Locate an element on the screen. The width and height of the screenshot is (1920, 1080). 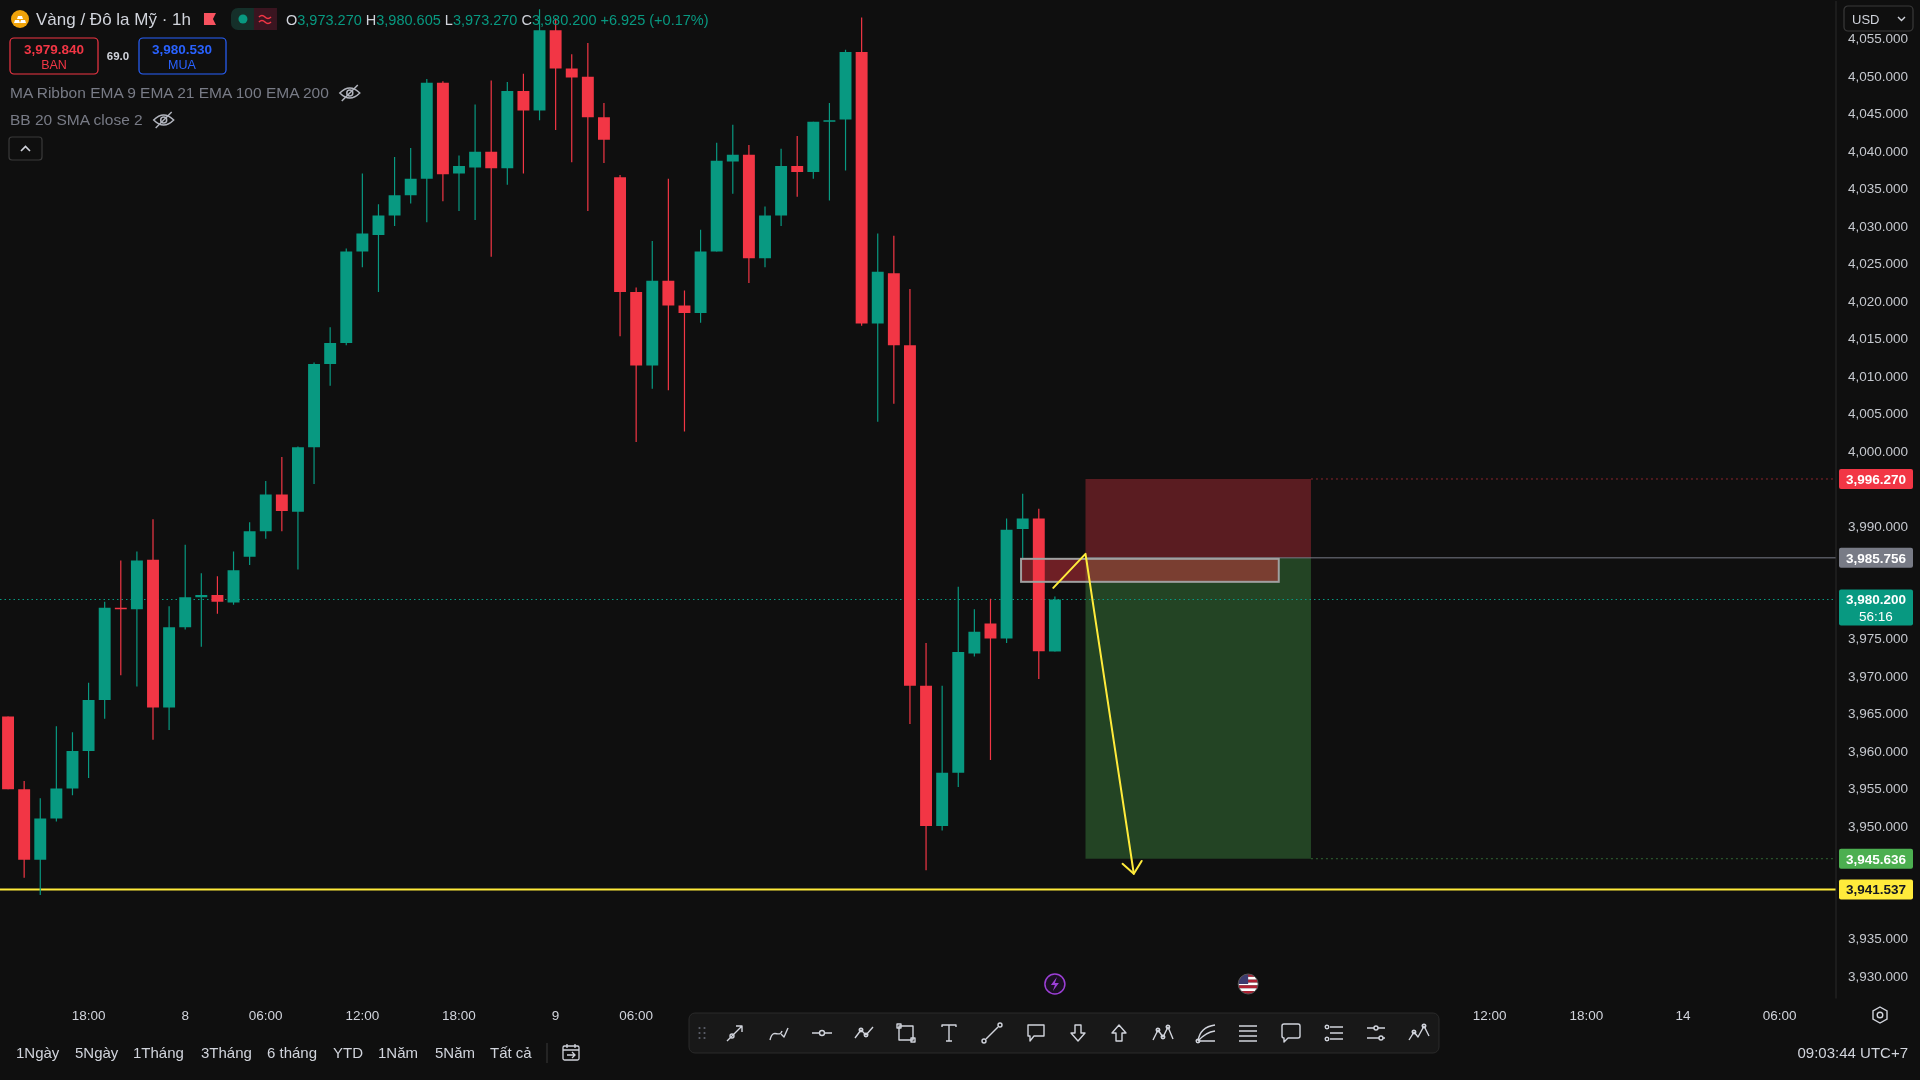
text: YTD is located at coordinates (348, 1052).